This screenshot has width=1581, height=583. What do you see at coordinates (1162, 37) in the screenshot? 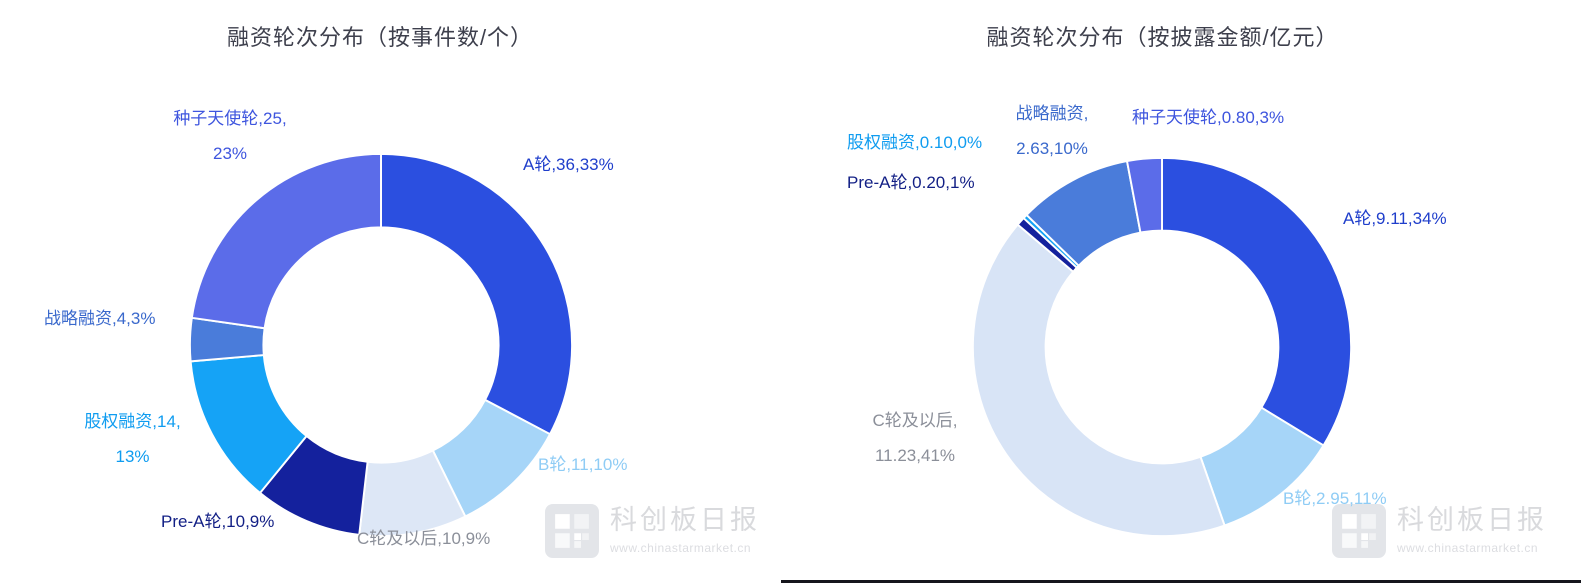
I see `right-chart-title: 融资轮次分布（按披露金额/亿元）` at bounding box center [1162, 37].